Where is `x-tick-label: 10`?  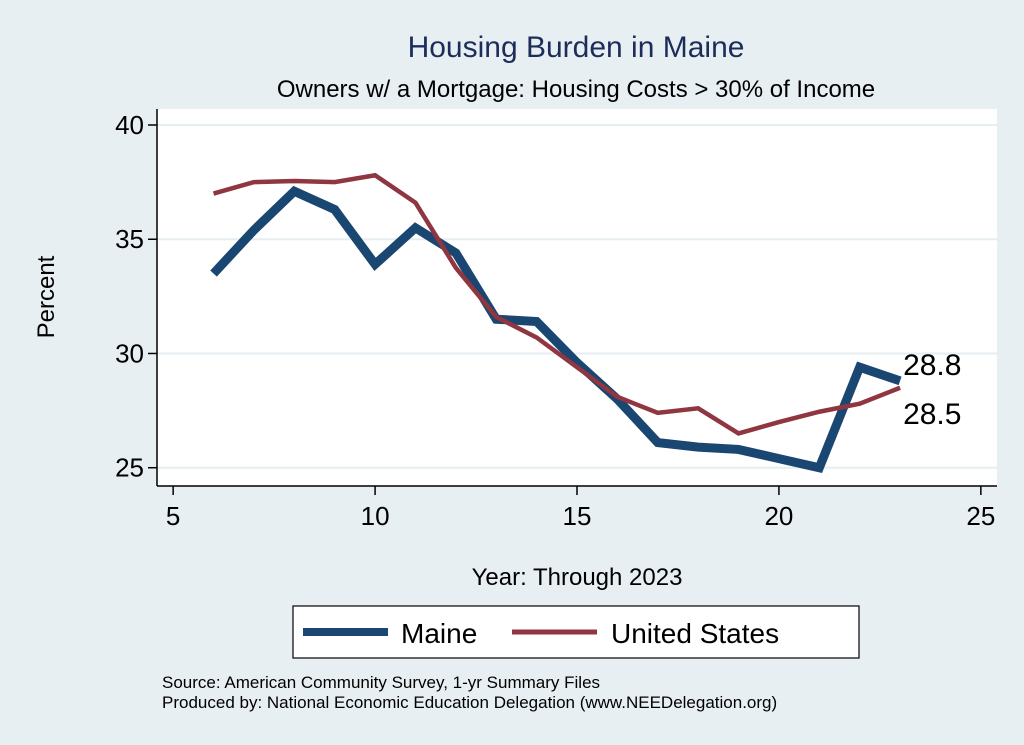 x-tick-label: 10 is located at coordinates (375, 516).